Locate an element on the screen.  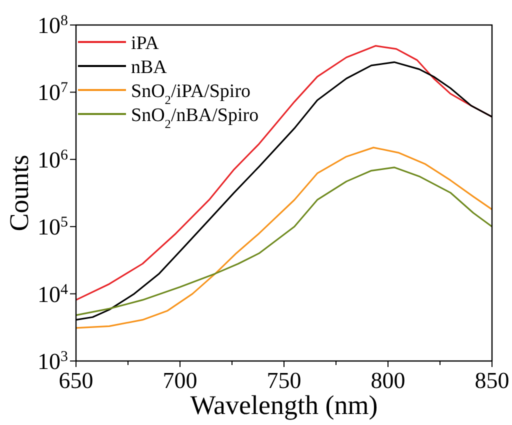
legend-label: nBA is located at coordinates (149, 67).